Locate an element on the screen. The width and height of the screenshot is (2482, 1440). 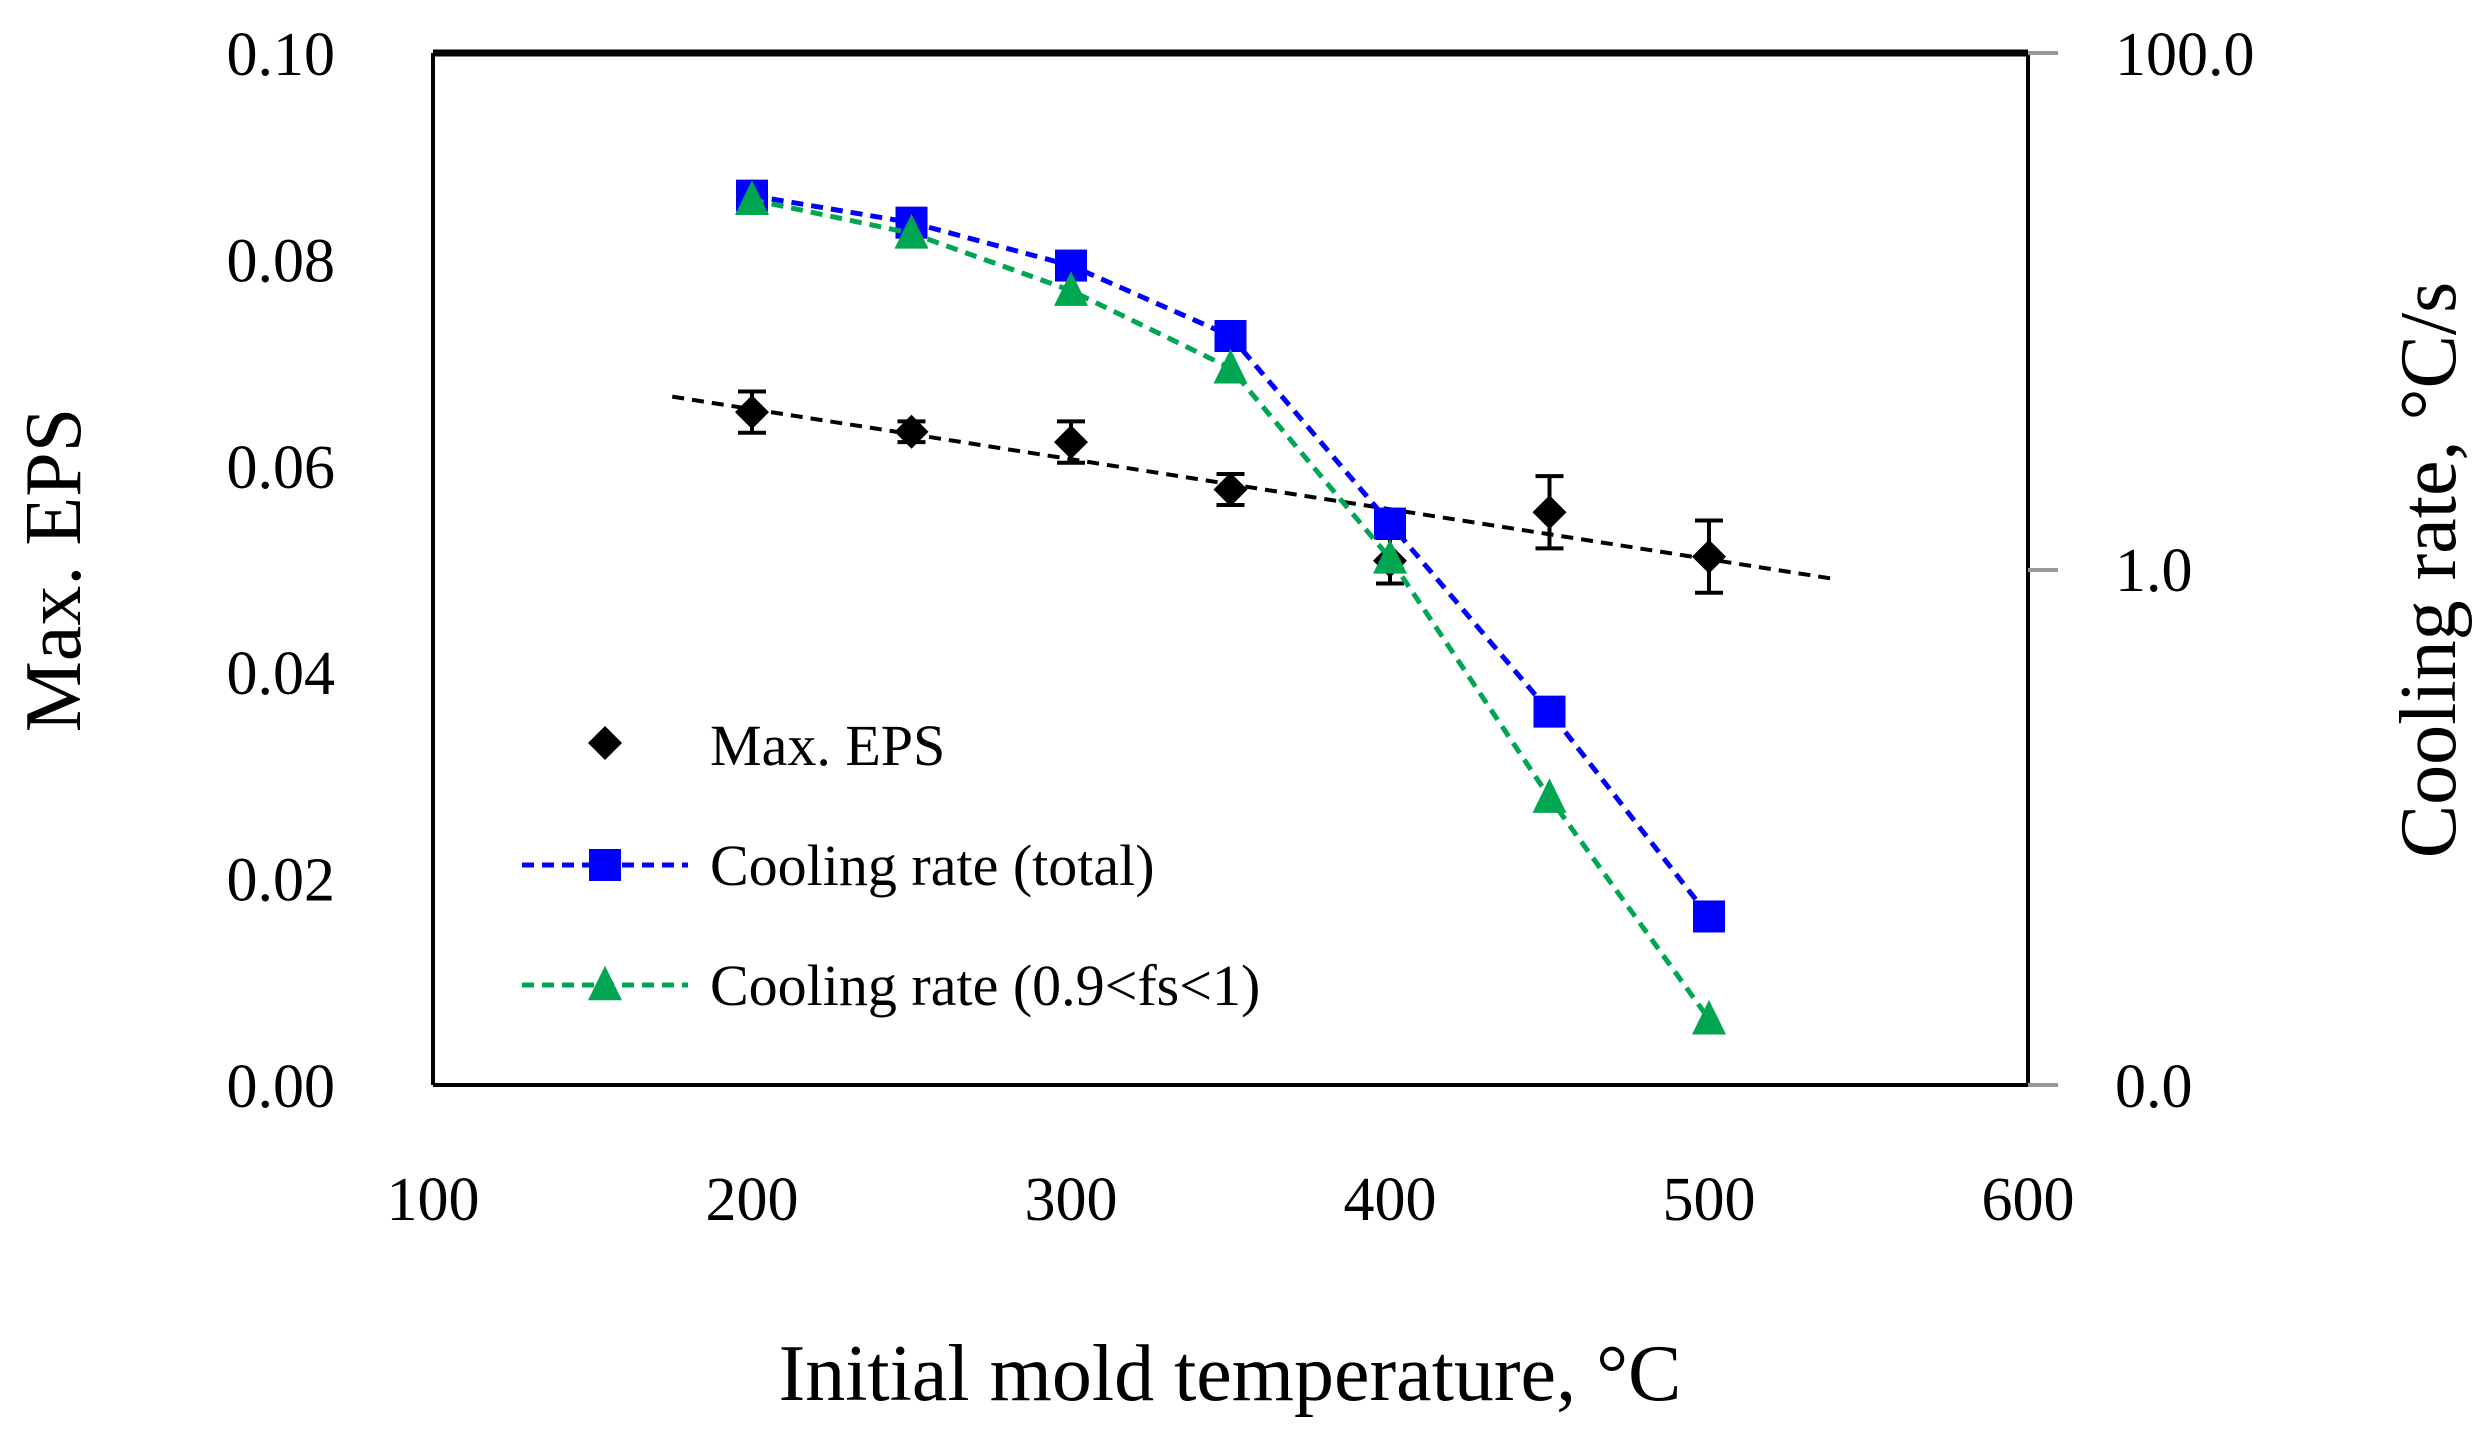
y-left-tick-label: 0.00 is located at coordinates (281, 1087).